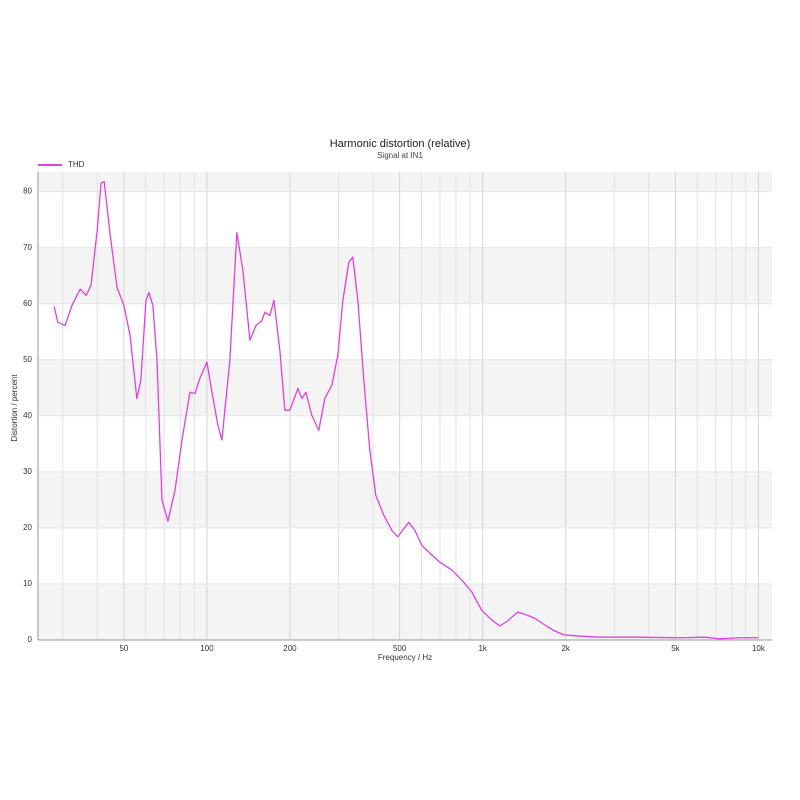 Image resolution: width=800 pixels, height=800 pixels. I want to click on y-tick-label: 10, so click(27, 583).